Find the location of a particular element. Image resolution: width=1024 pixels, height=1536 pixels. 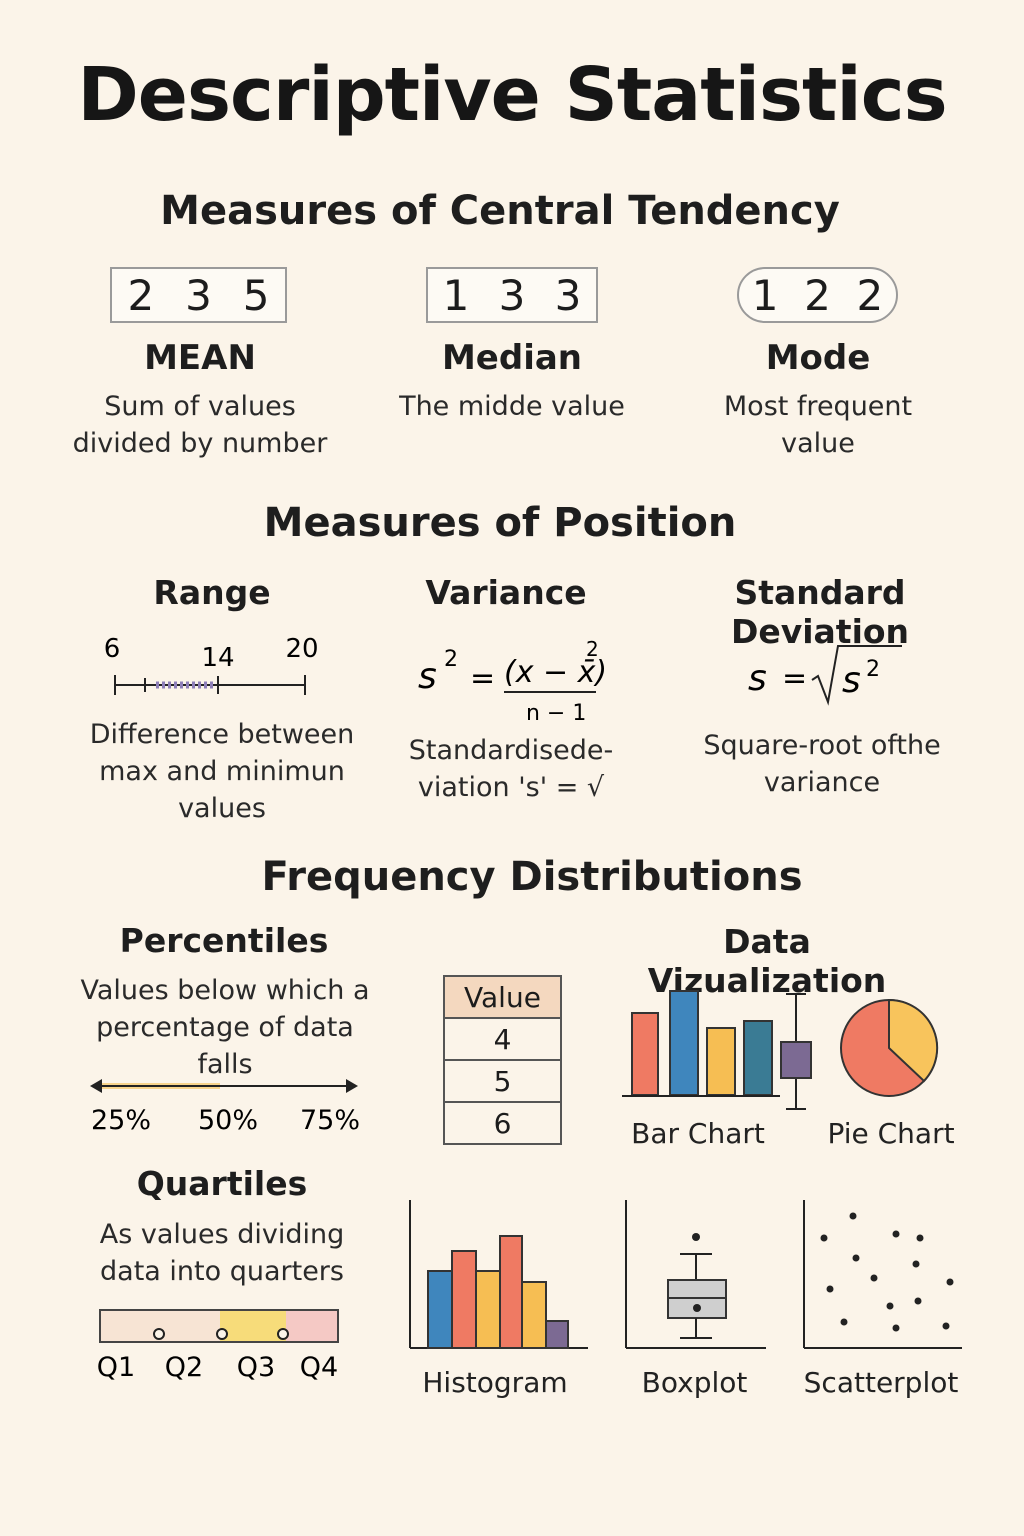

bar-chart-illustration is located at coordinates (717, 1050).